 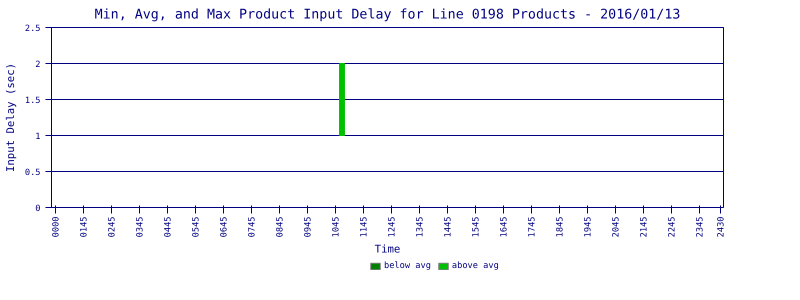 I want to click on x-tick-label: 2430, so click(x=721, y=227).